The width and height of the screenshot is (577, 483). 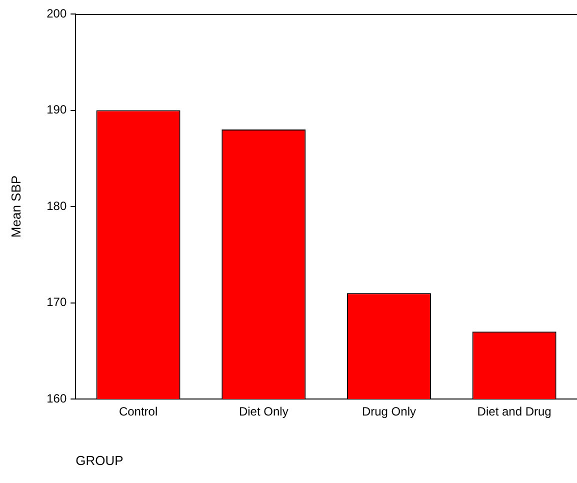 What do you see at coordinates (389, 411) in the screenshot?
I see `x-tick-label: Drug Only` at bounding box center [389, 411].